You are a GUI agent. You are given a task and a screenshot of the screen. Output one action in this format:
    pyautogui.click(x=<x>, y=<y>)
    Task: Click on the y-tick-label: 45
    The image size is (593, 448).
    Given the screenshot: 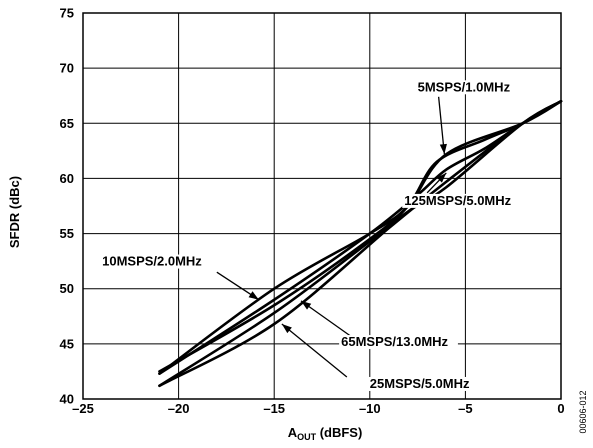 What is the action you would take?
    pyautogui.click(x=67, y=343)
    